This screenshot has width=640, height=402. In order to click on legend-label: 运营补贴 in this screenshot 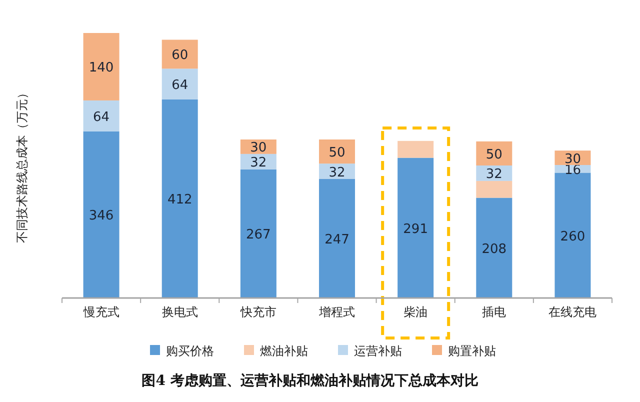, I will do `click(378, 351)`.